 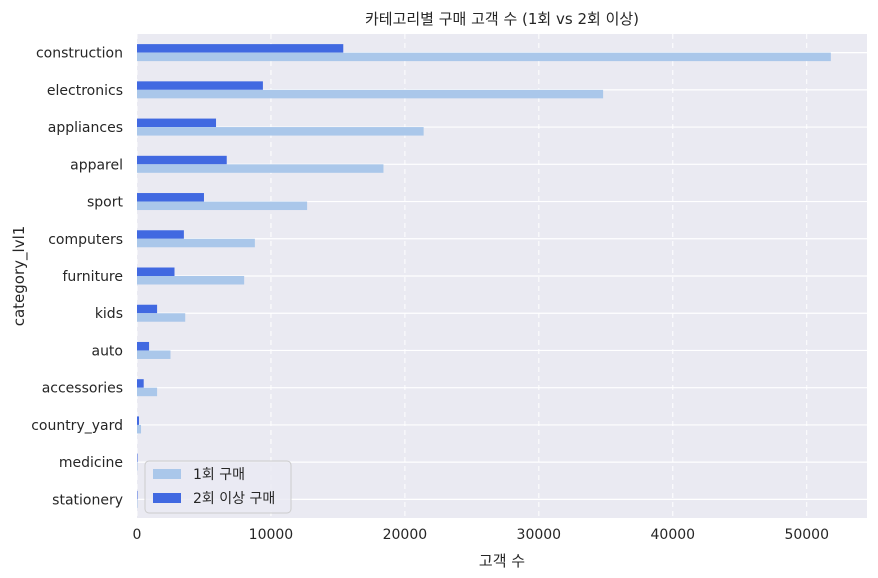 What do you see at coordinates (82, 389) in the screenshot?
I see `y-tick-label: accessories` at bounding box center [82, 389].